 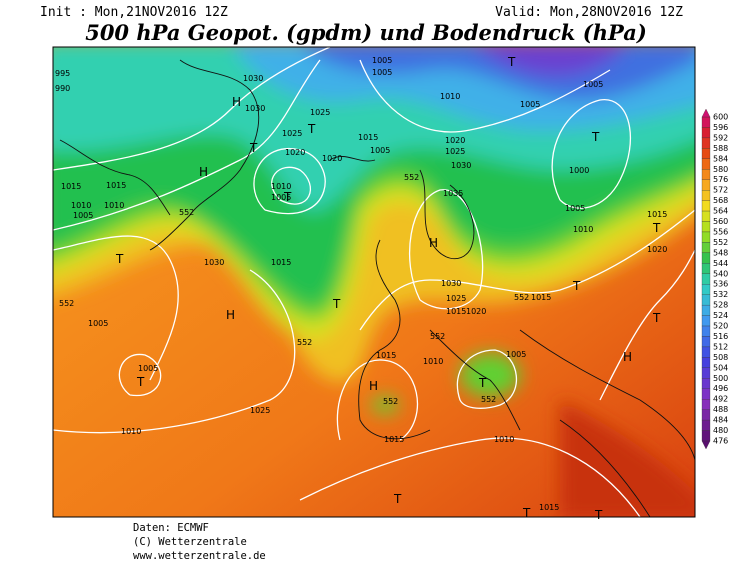 I want to click on colorbar-label: 580, so click(x=720, y=169).